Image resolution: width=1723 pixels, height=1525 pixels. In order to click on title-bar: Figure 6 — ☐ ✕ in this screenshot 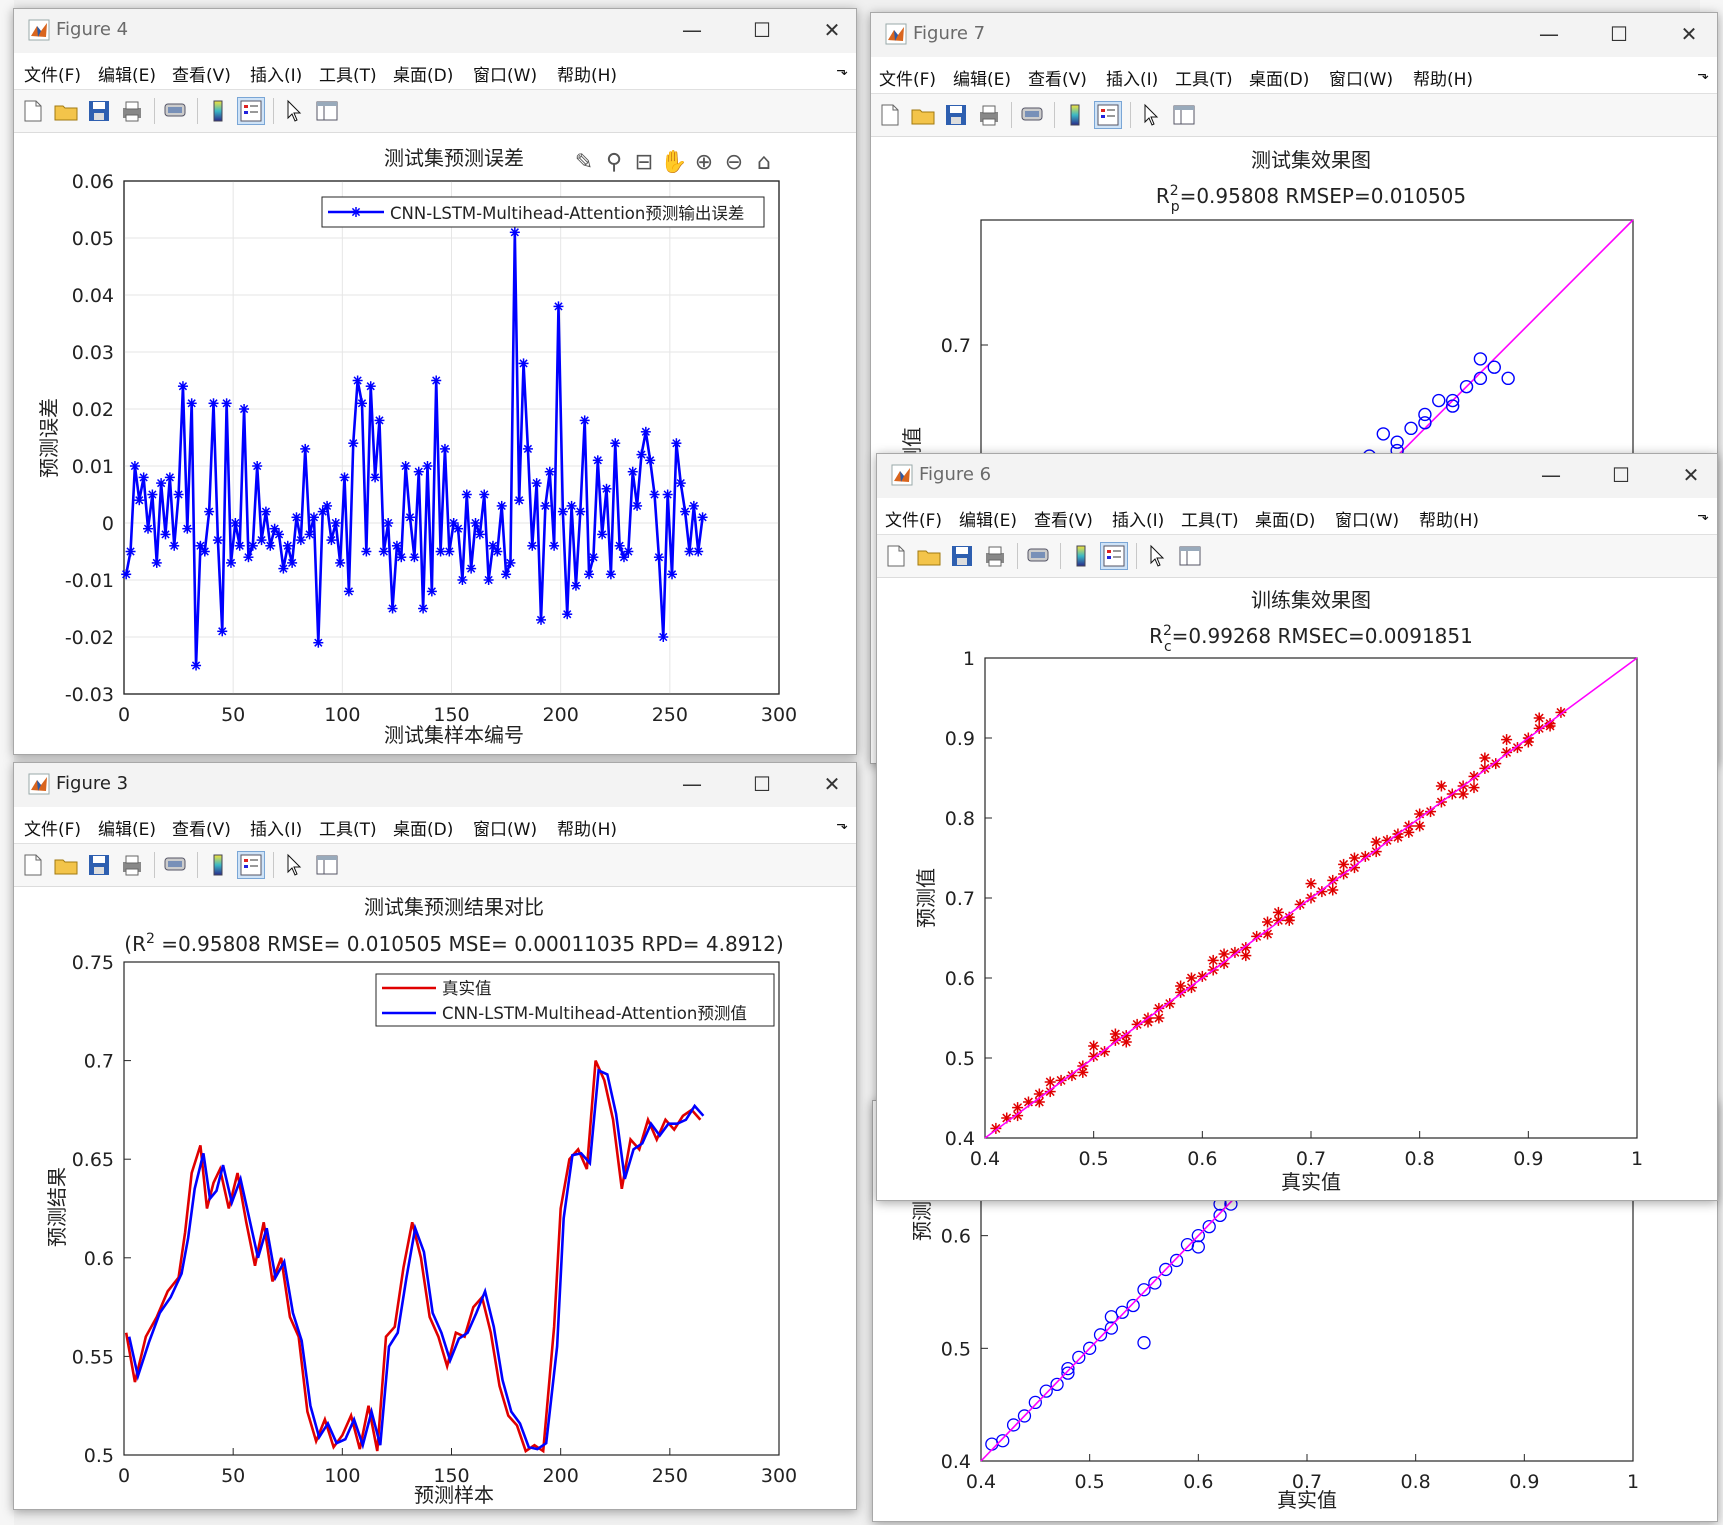, I will do `click(1297, 476)`.